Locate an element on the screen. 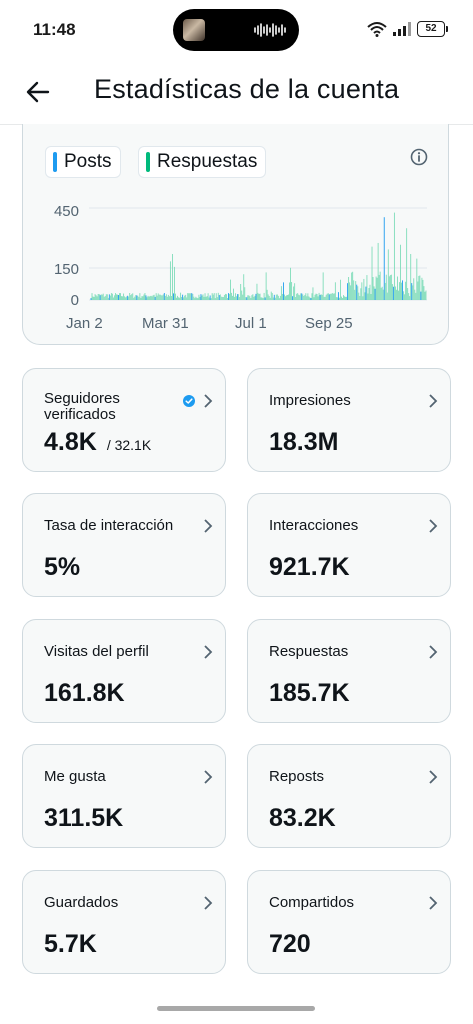 The height and width of the screenshot is (1024, 473). arrow-left-icon is located at coordinates (38, 92).